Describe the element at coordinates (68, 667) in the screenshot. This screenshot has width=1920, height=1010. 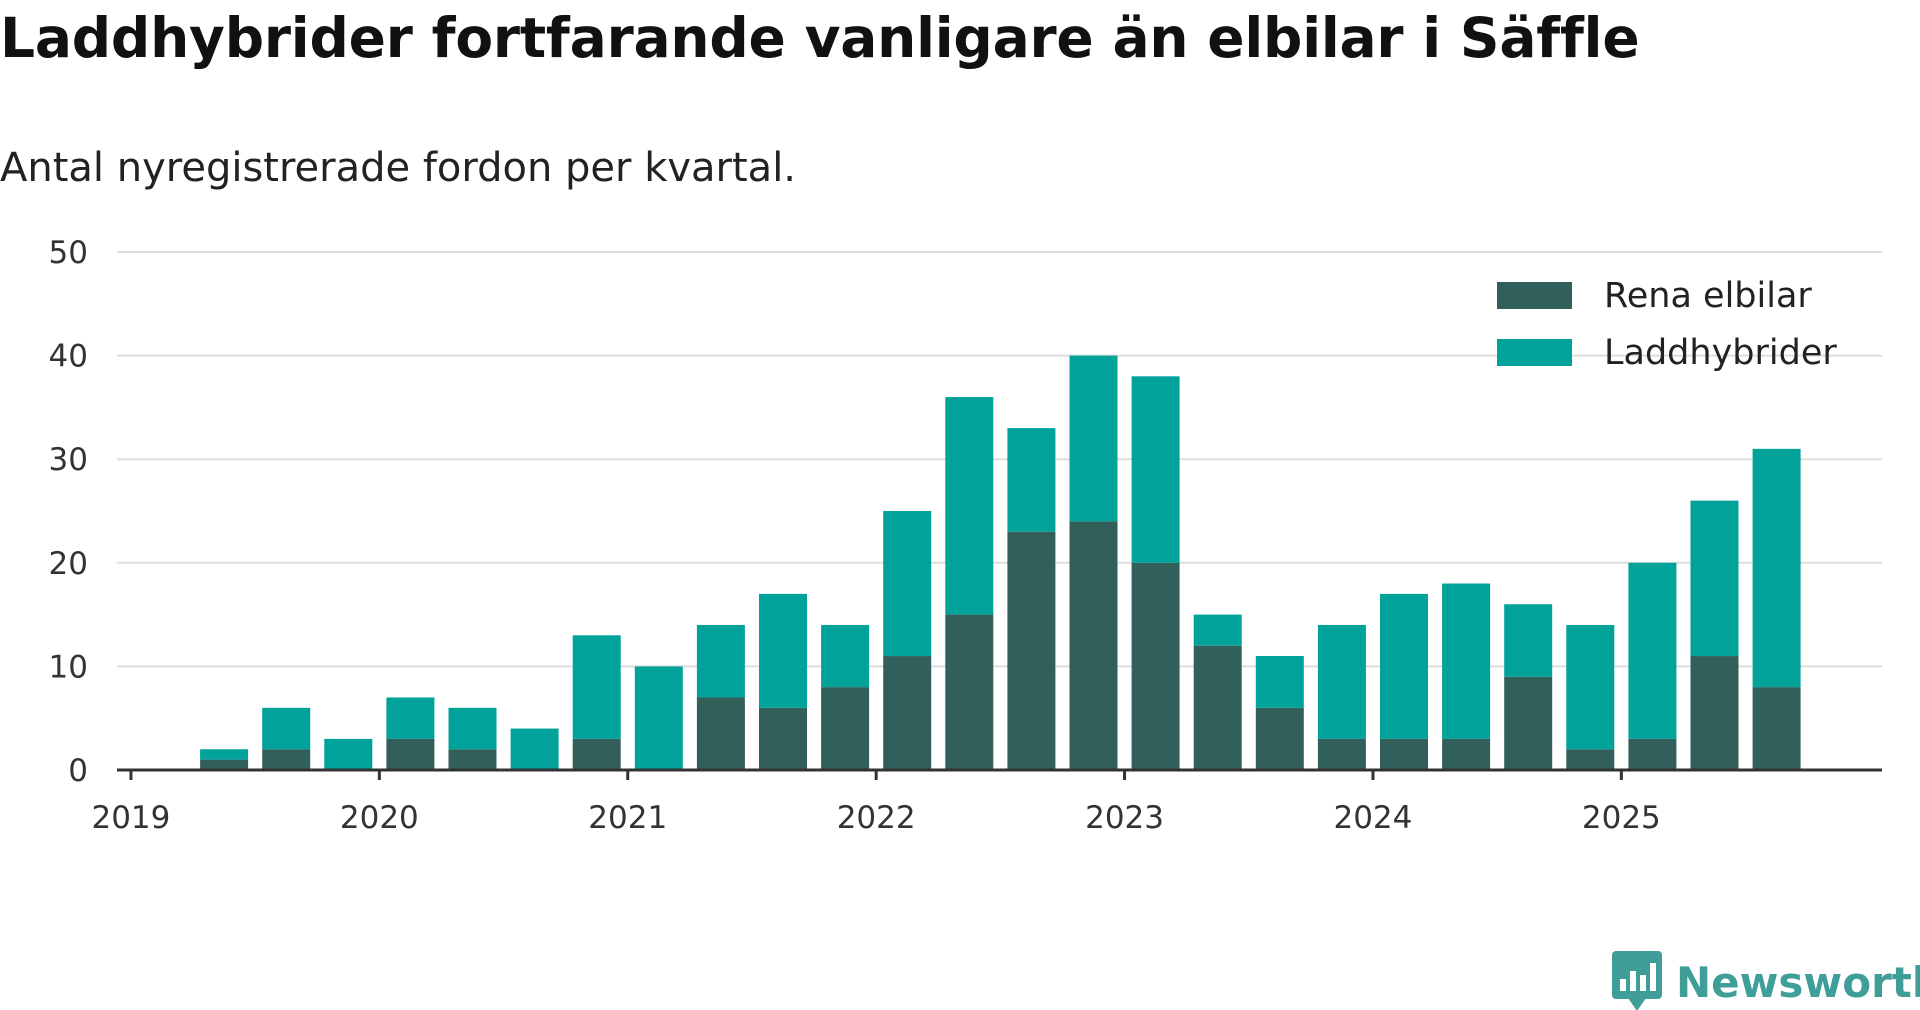
I see `y-tick-label: 10` at that location.